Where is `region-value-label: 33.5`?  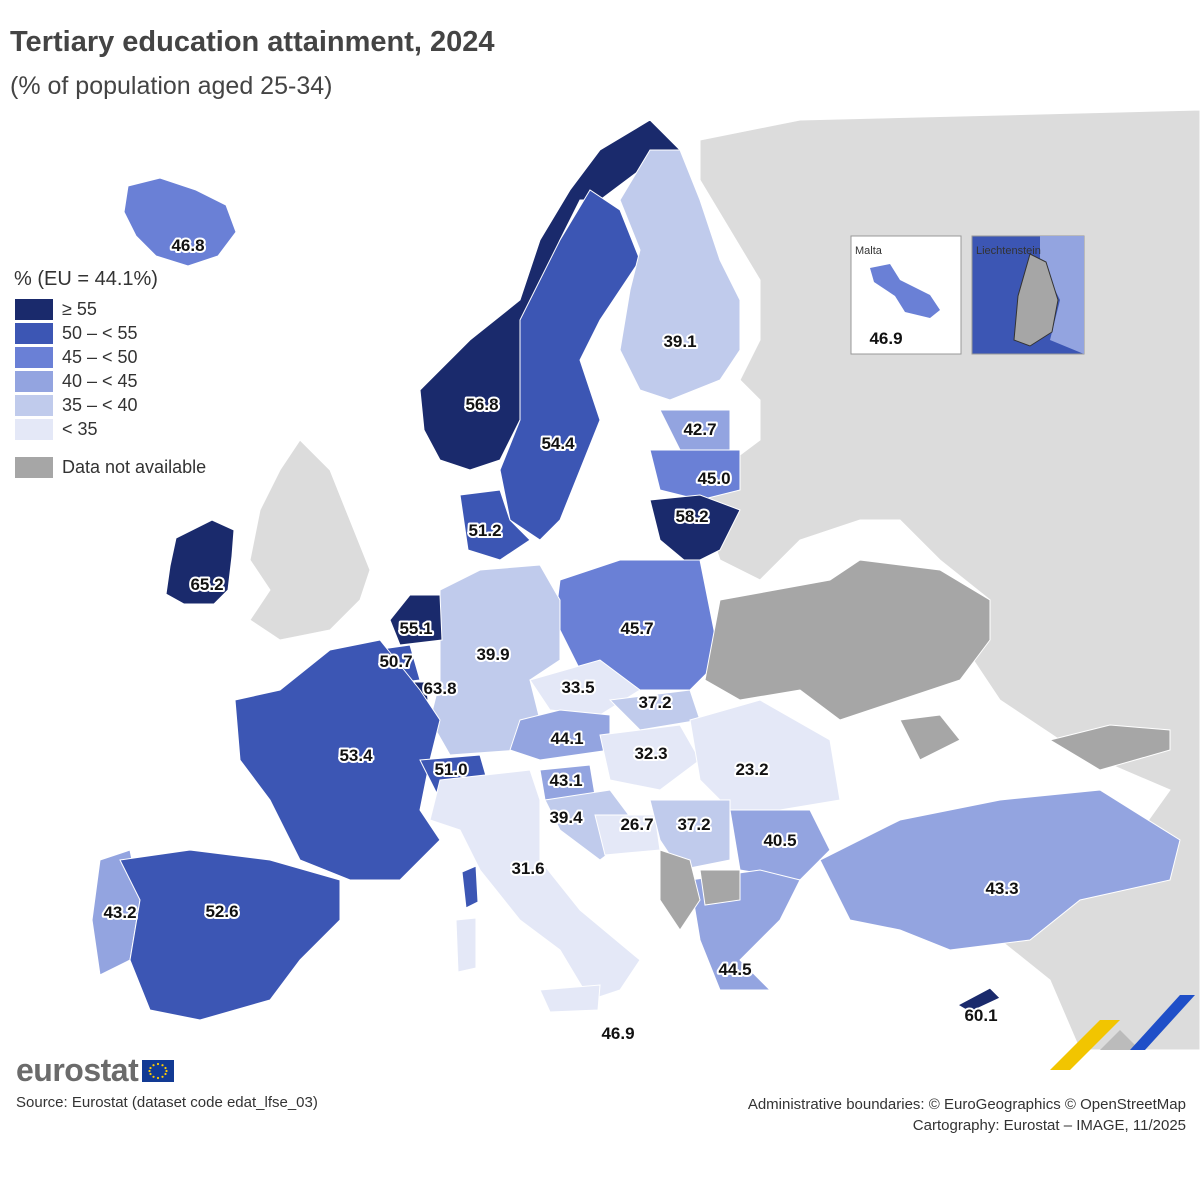 region-value-label: 33.5 is located at coordinates (577, 687).